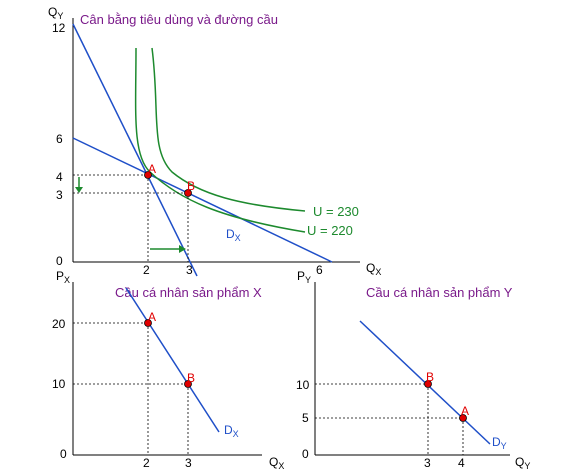 This screenshot has height=476, width=562. What do you see at coordinates (55, 13) in the screenshot?
I see `top-y-axis-label: QY` at bounding box center [55, 13].